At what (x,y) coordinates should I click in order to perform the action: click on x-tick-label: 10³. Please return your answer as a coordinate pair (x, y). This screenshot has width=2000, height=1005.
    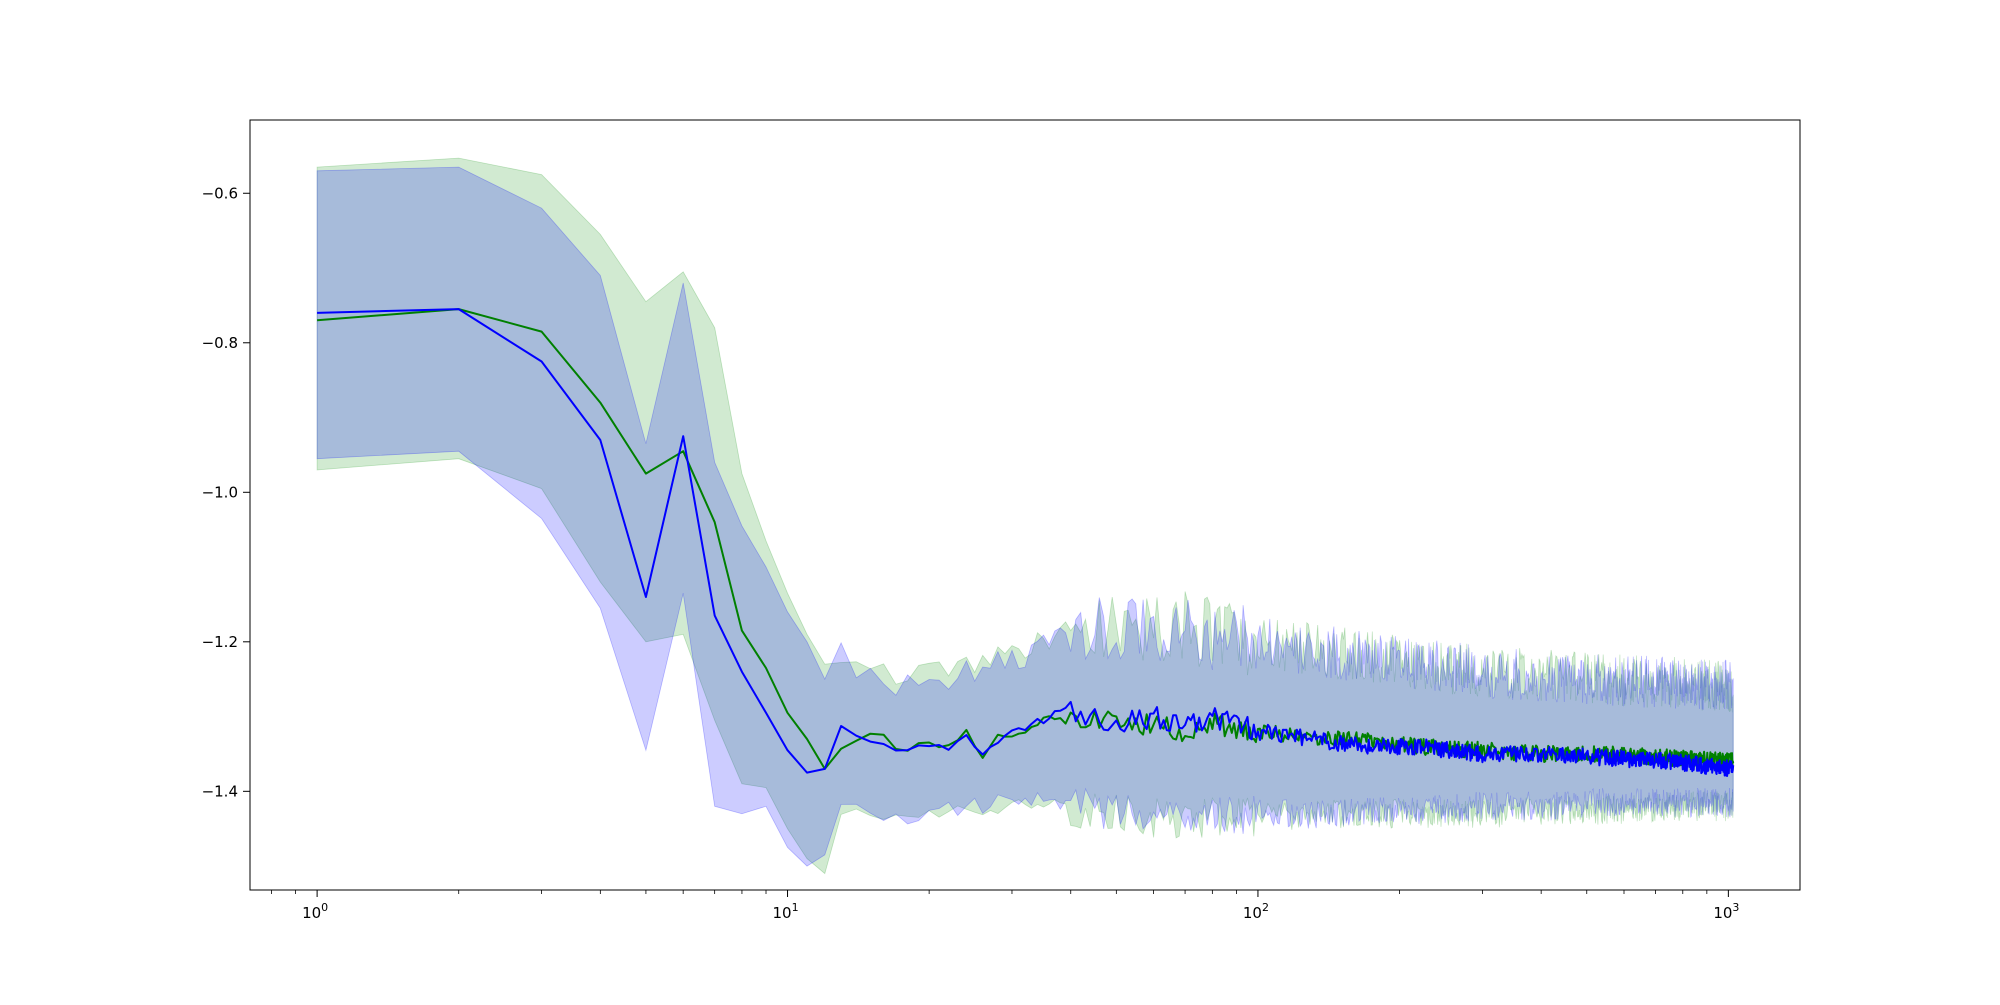
    Looking at the image, I should click on (1726, 911).